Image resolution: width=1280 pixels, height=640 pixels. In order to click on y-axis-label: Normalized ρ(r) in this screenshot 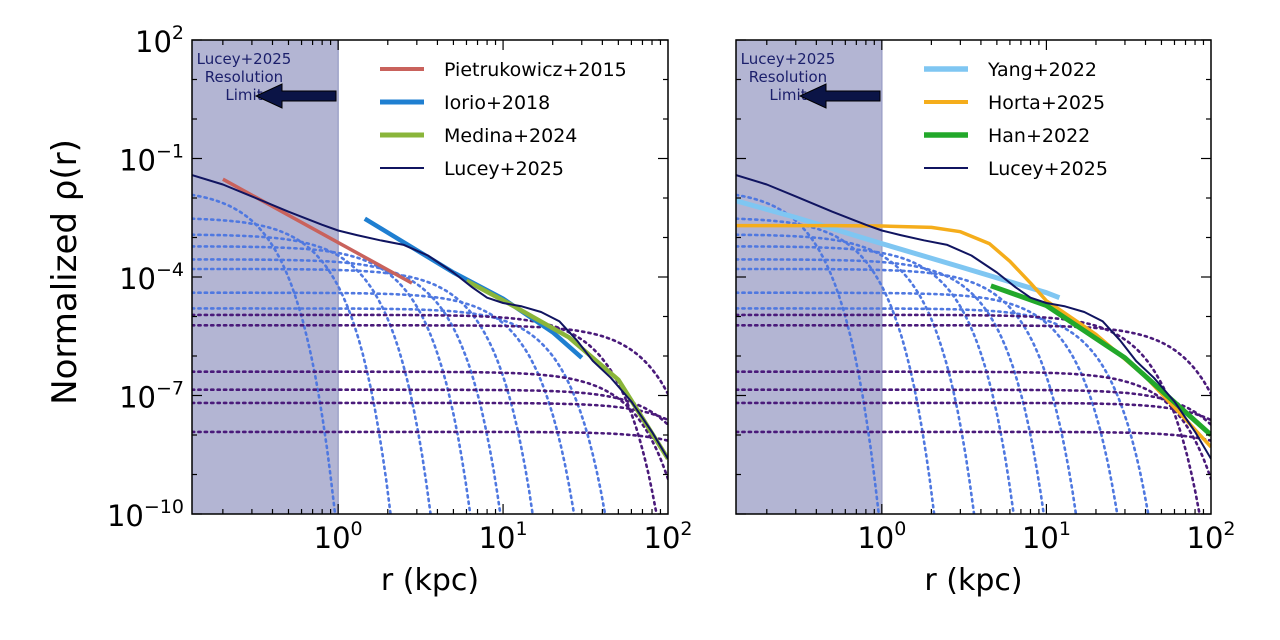, I will do `click(65, 272)`.